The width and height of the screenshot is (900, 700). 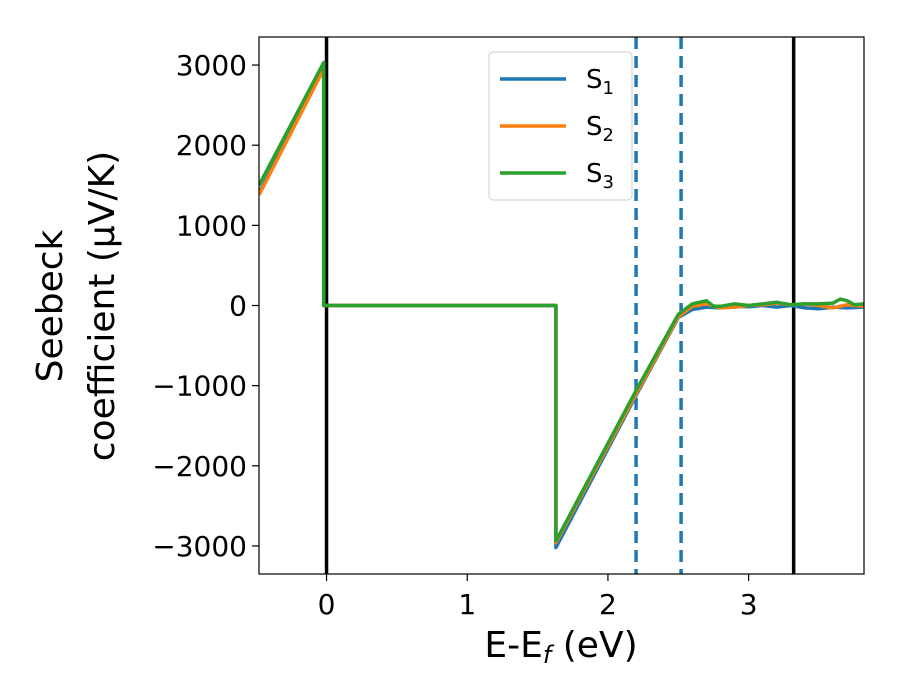 I want to click on y-axis-label-line2: coefficient (μV/K), so click(x=102, y=306).